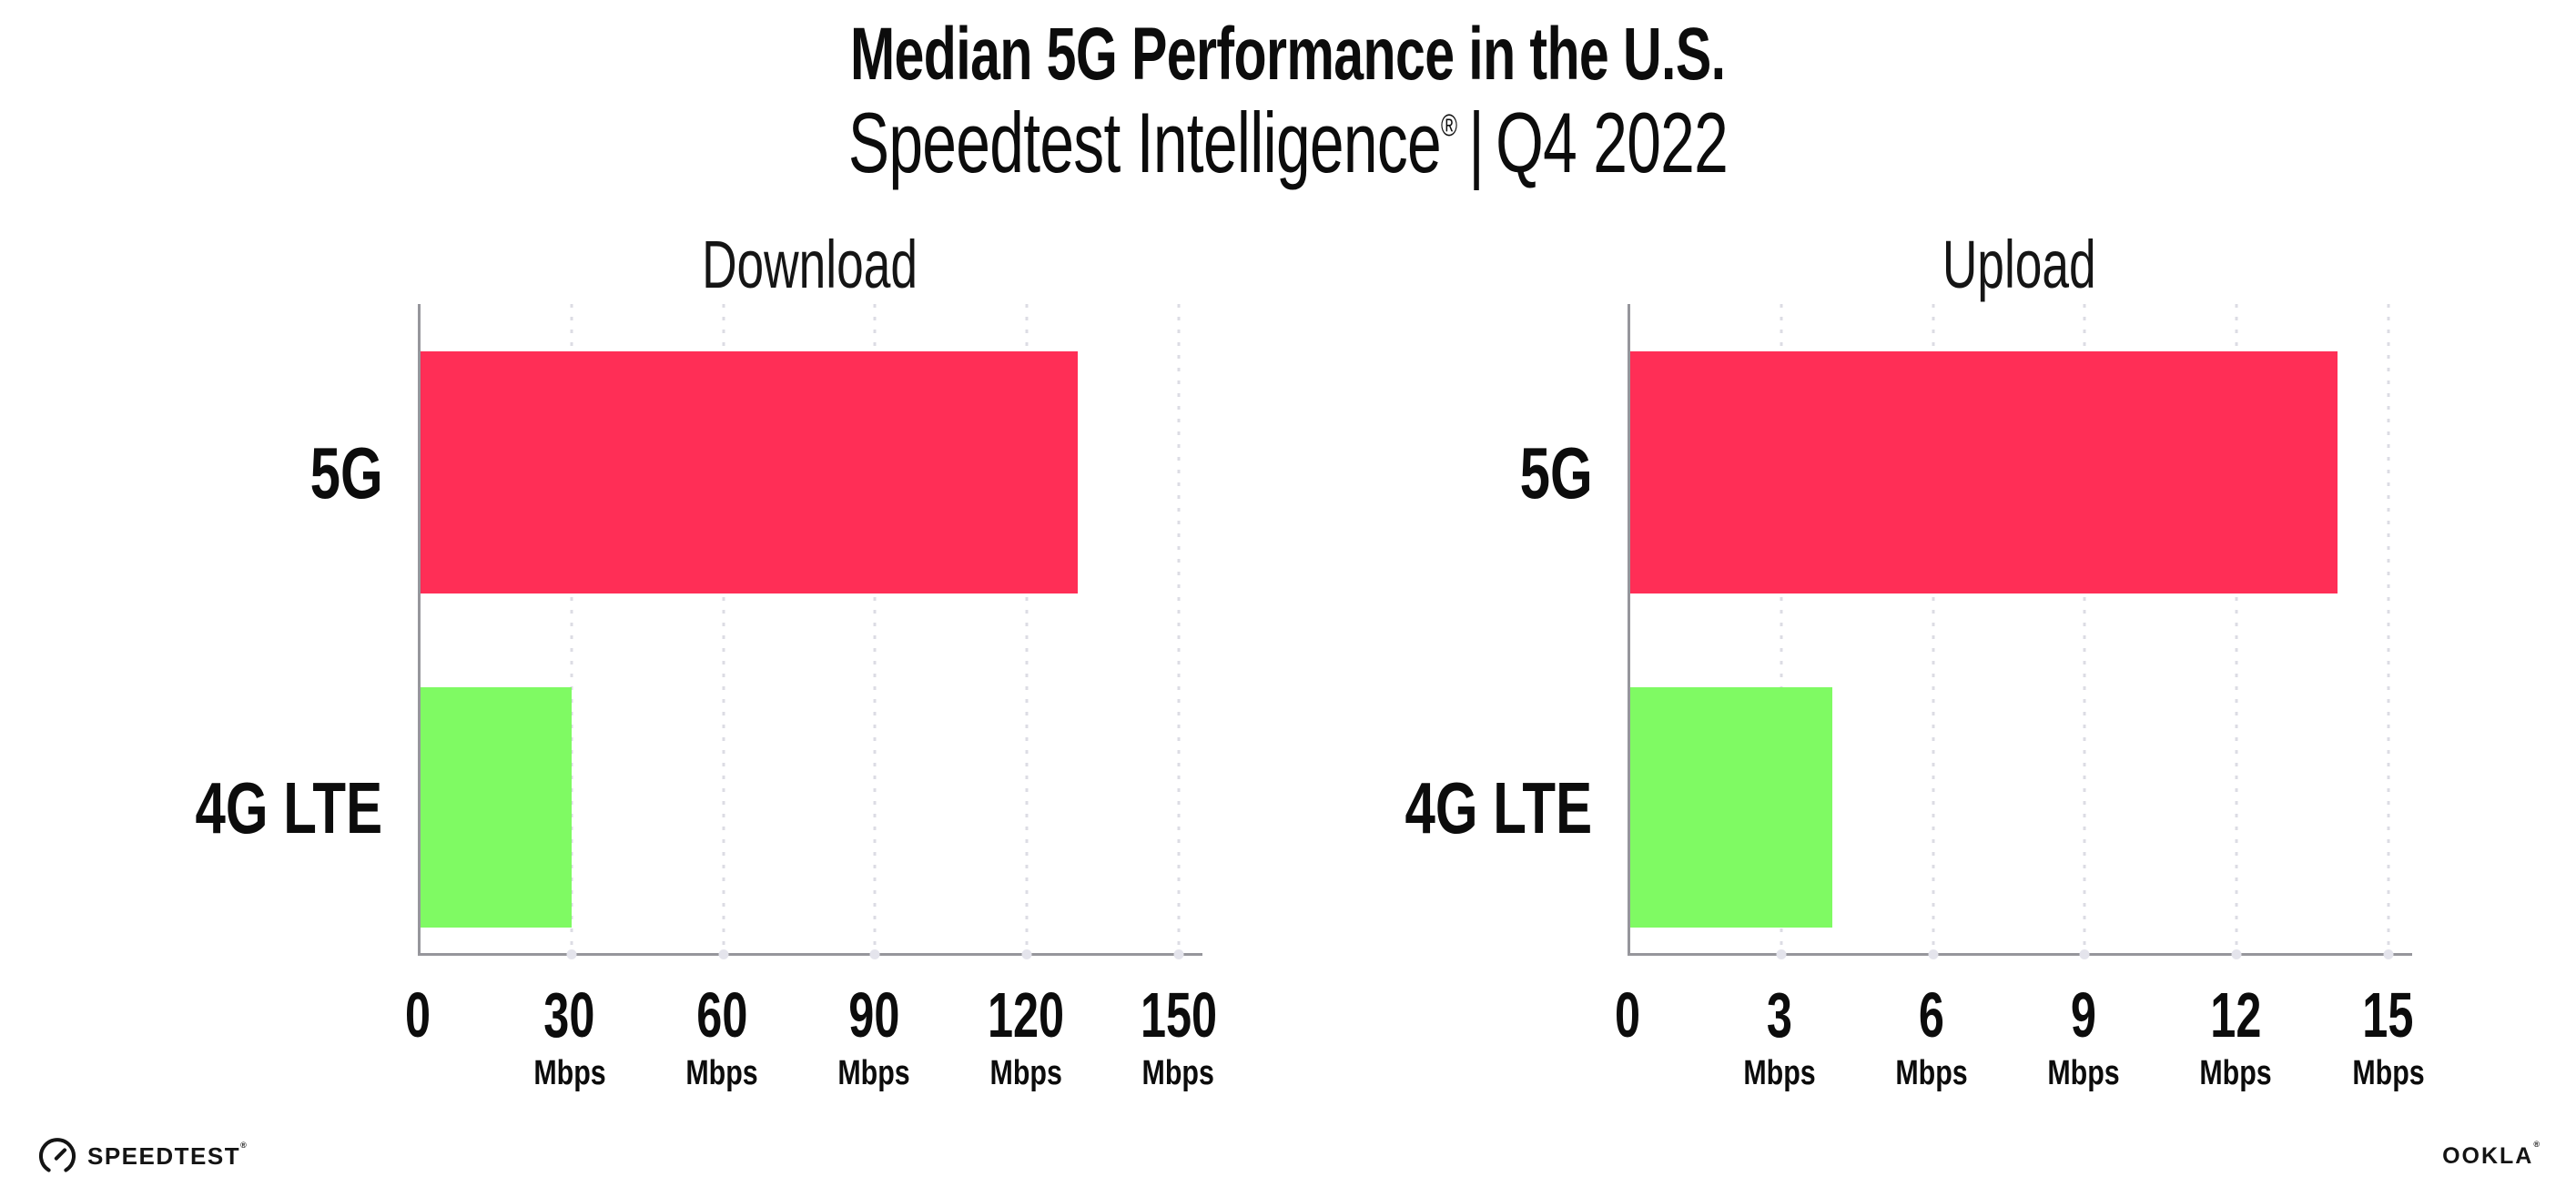  What do you see at coordinates (2388, 1015) in the screenshot?
I see `x-tick-value: 15` at bounding box center [2388, 1015].